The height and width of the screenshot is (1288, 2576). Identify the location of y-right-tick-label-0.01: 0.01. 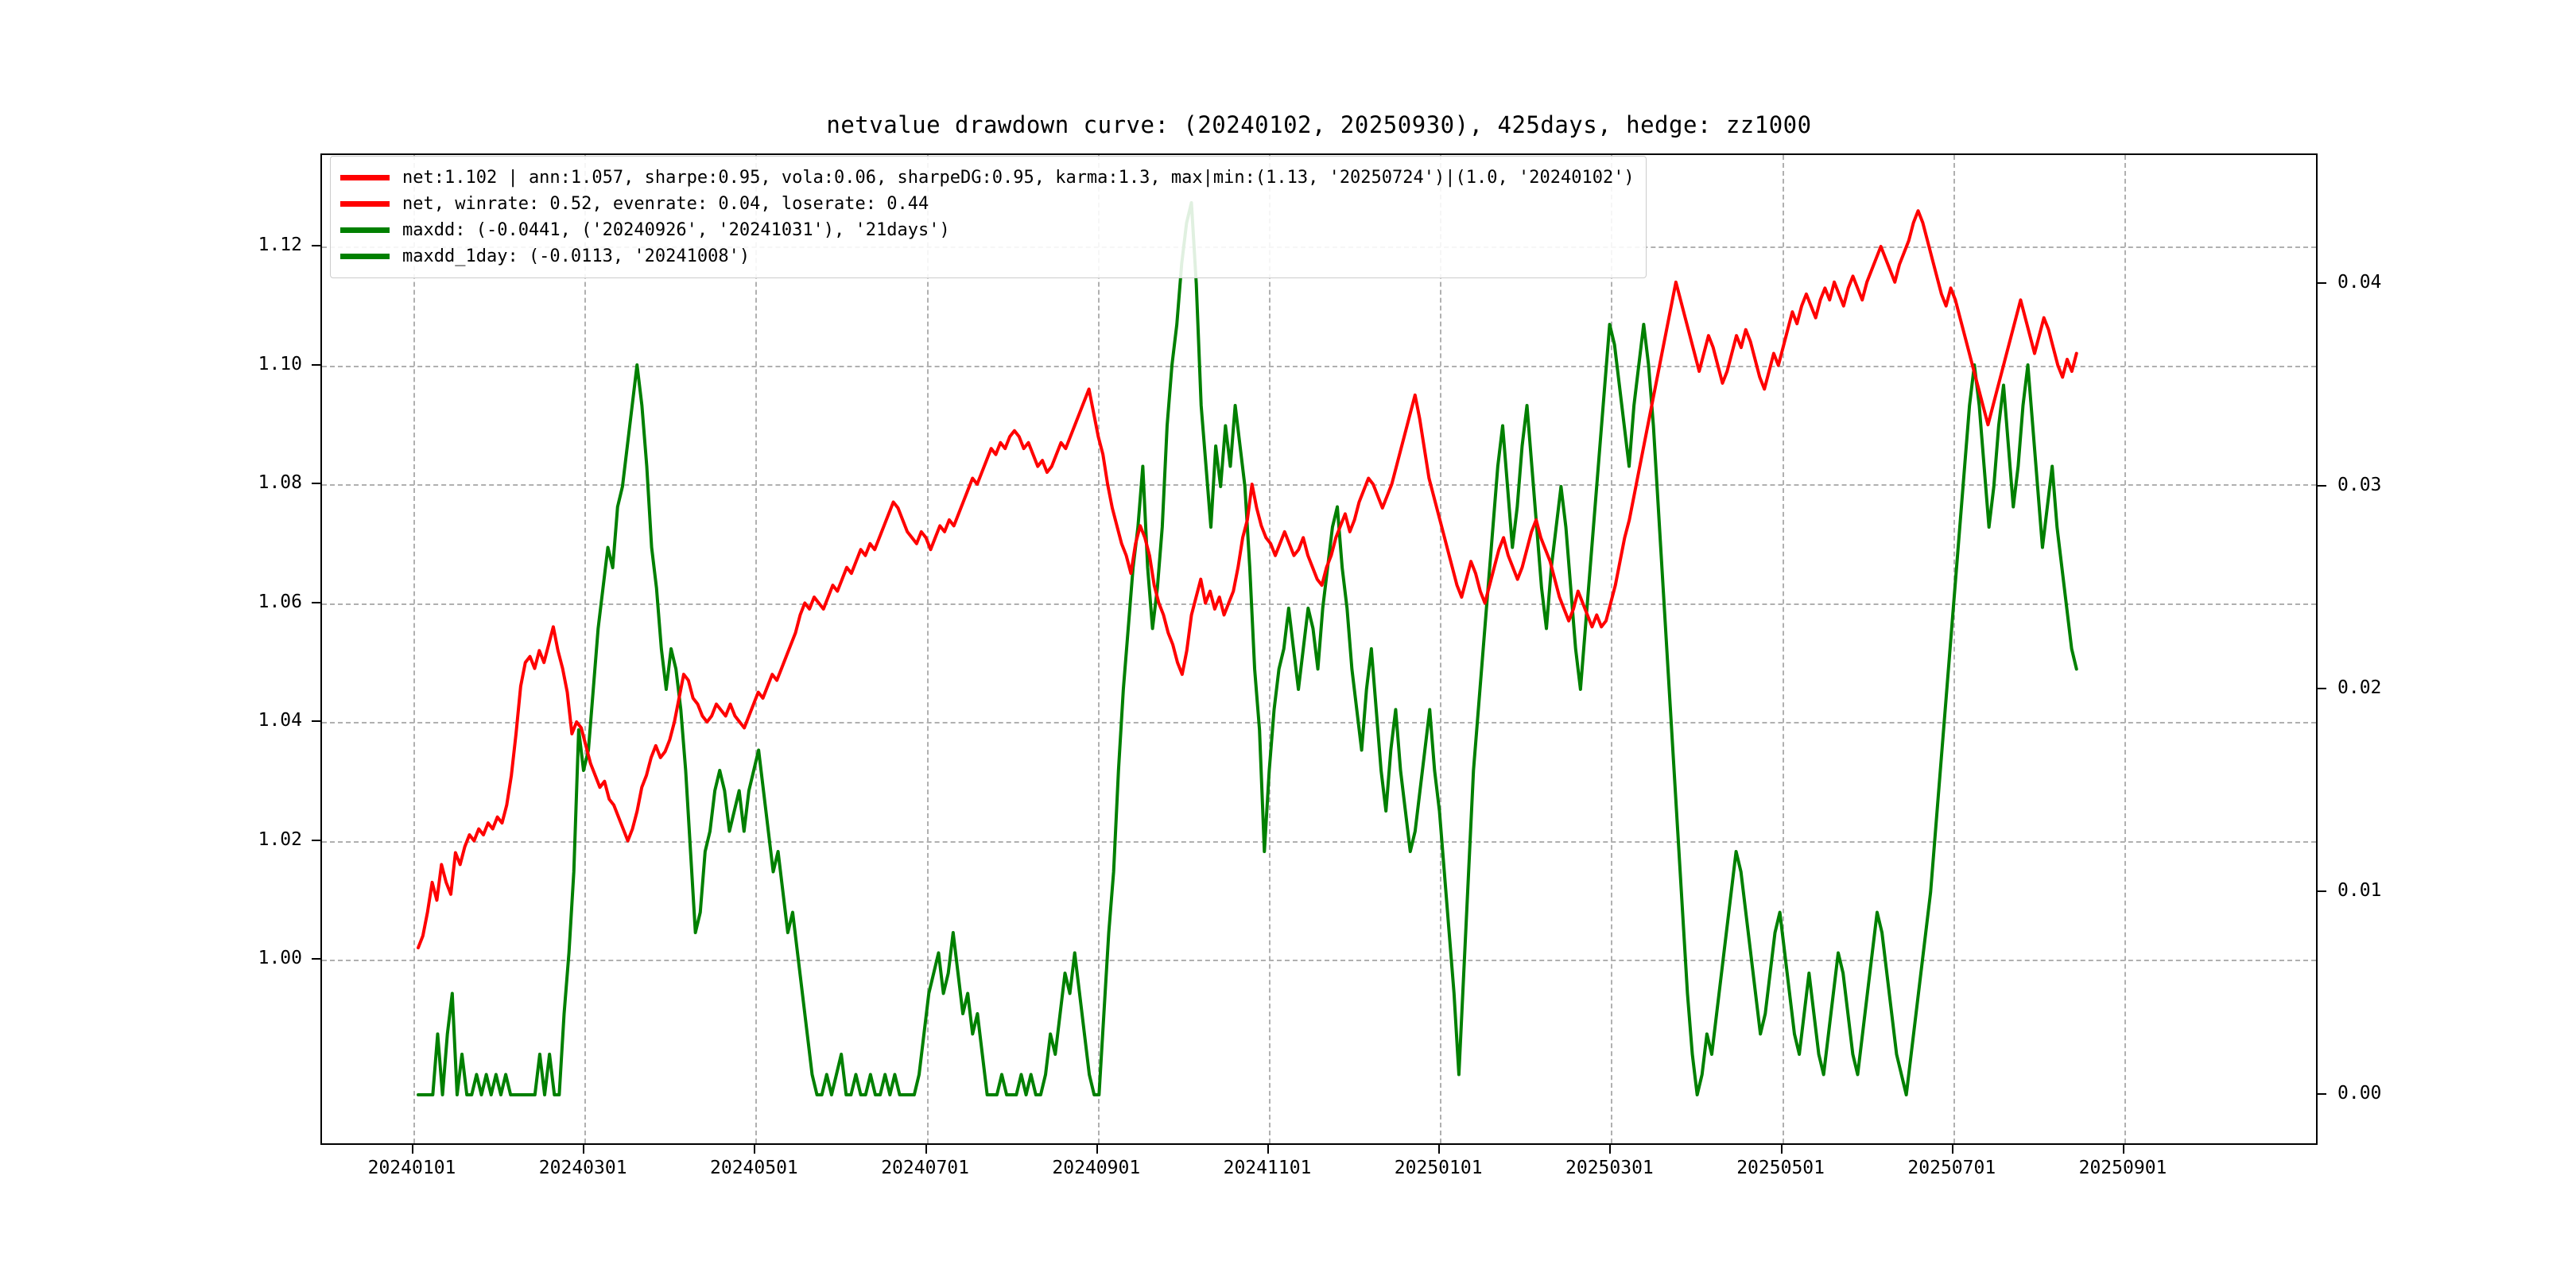
(2359, 890).